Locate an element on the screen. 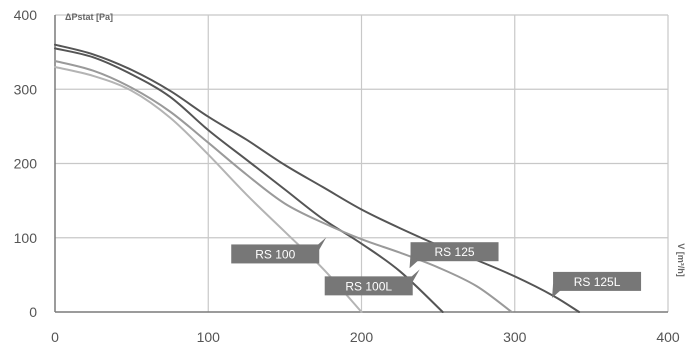  x-axis-label: V [m³/h] is located at coordinates (681, 260).